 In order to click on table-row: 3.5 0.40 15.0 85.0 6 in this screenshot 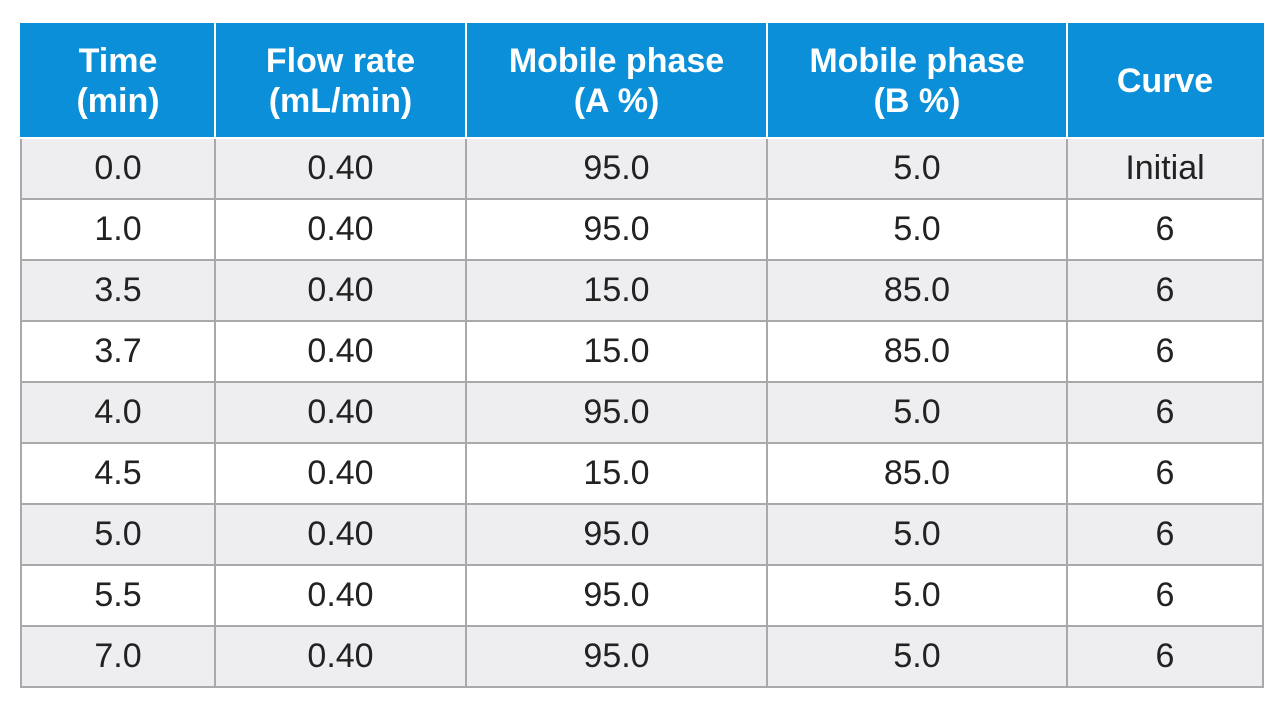, I will do `click(642, 290)`.